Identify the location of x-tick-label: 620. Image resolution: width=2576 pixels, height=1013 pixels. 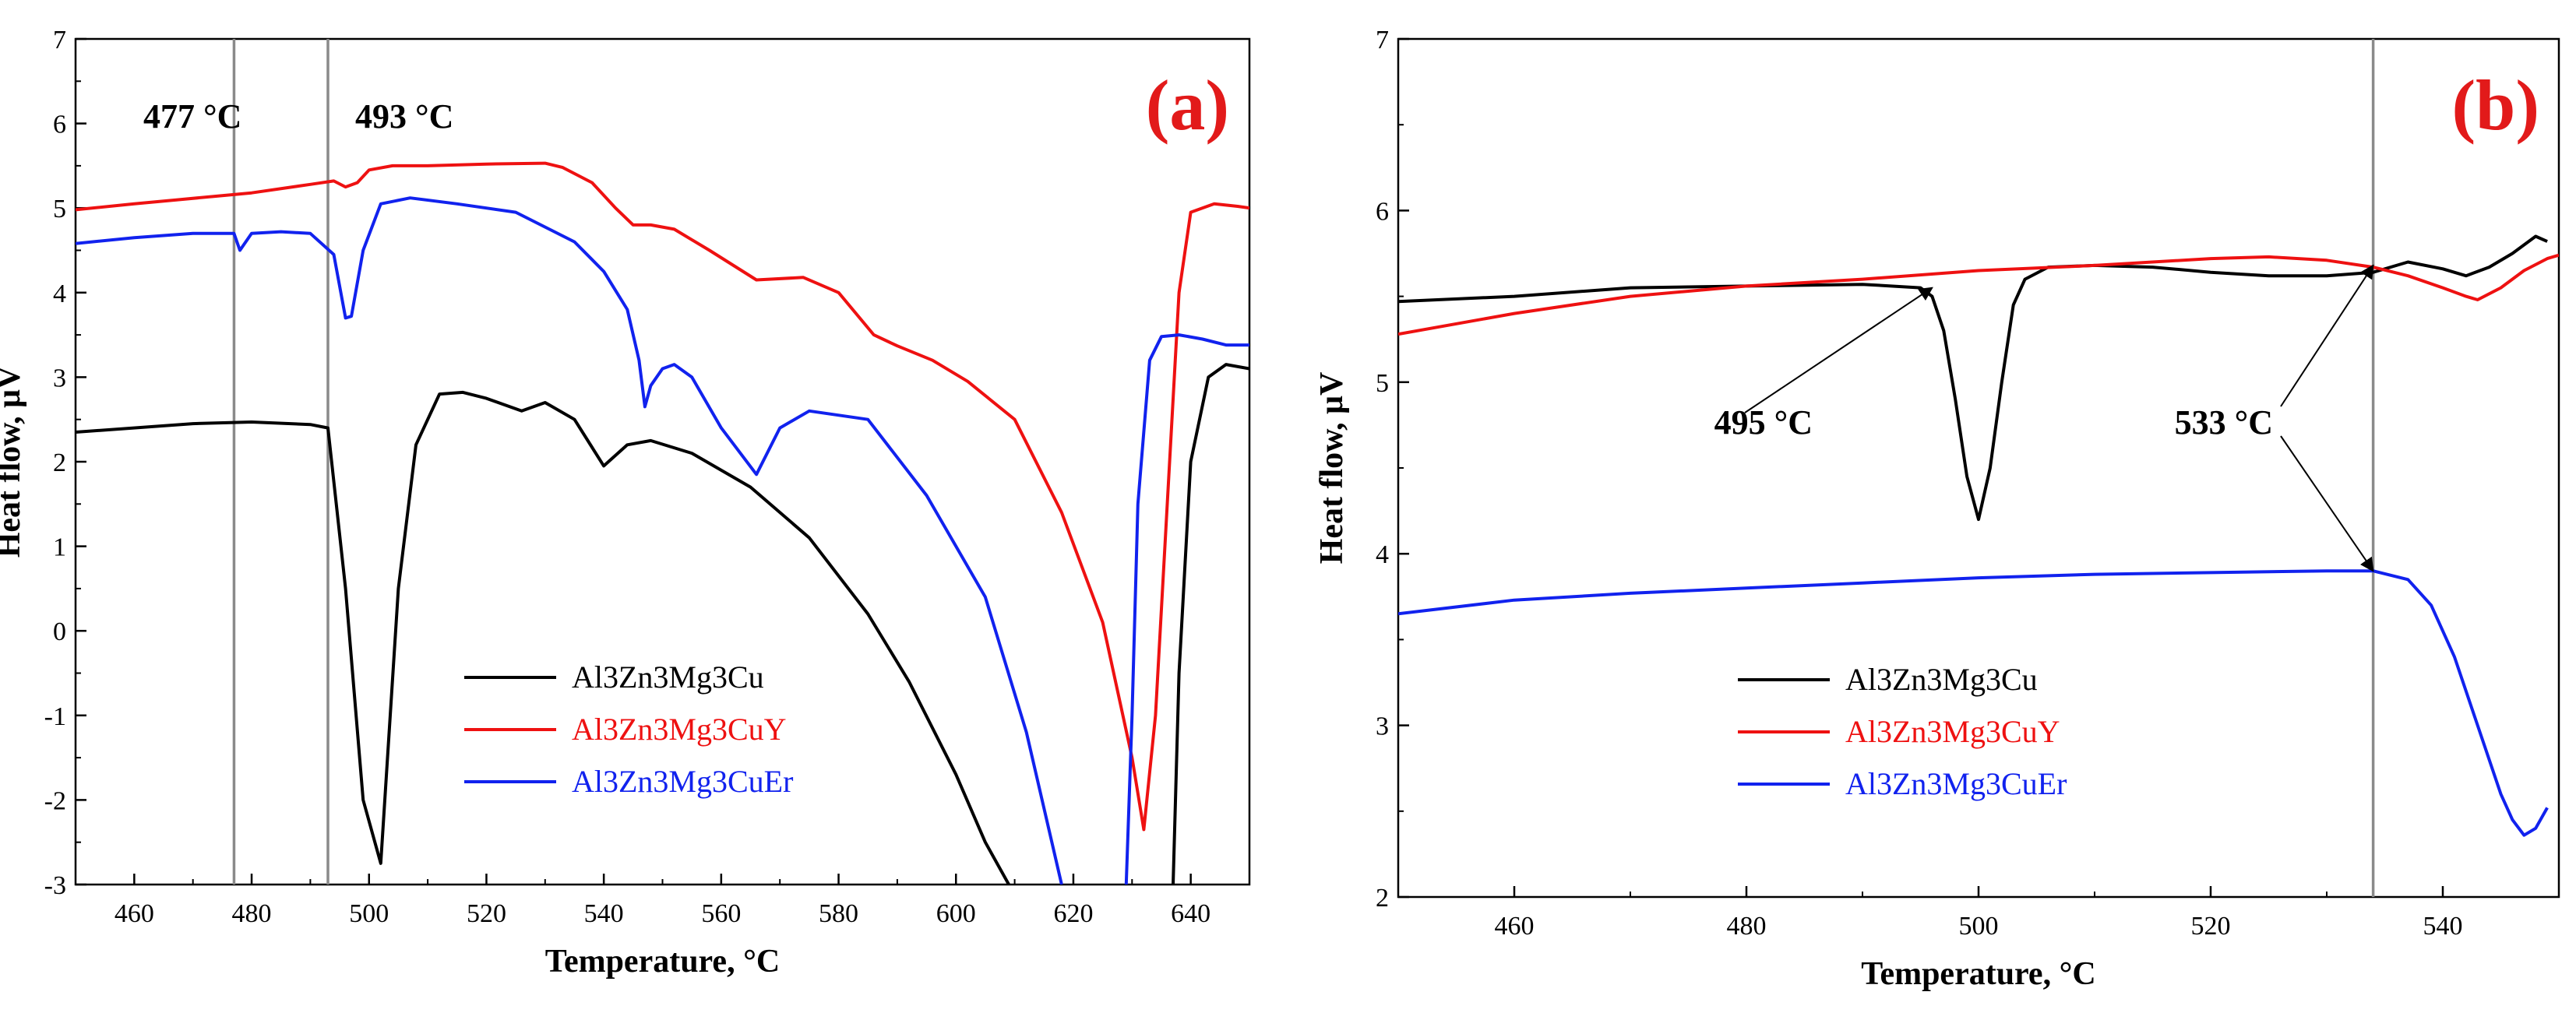
(1073, 914).